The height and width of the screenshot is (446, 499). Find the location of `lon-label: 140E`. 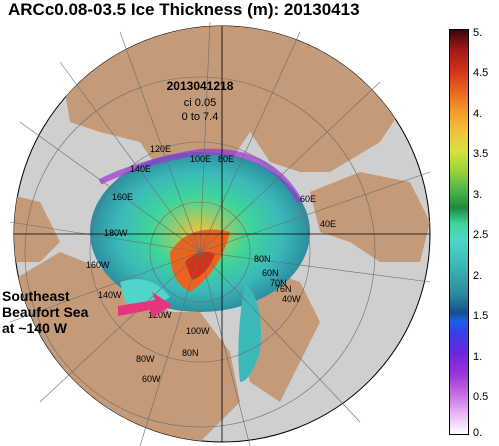

lon-label: 140E is located at coordinates (140, 169).